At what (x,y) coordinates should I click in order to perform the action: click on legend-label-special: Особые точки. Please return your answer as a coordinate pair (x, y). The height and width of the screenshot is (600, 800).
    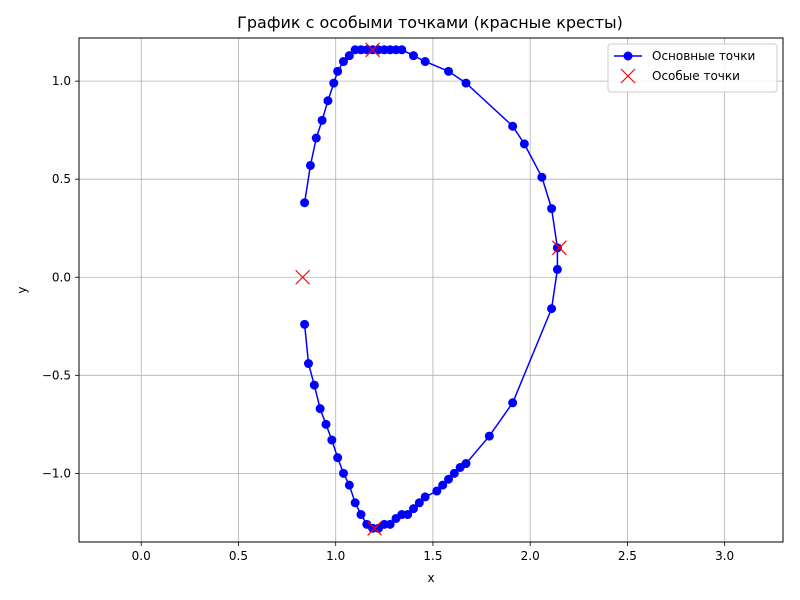
    Looking at the image, I should click on (696, 76).